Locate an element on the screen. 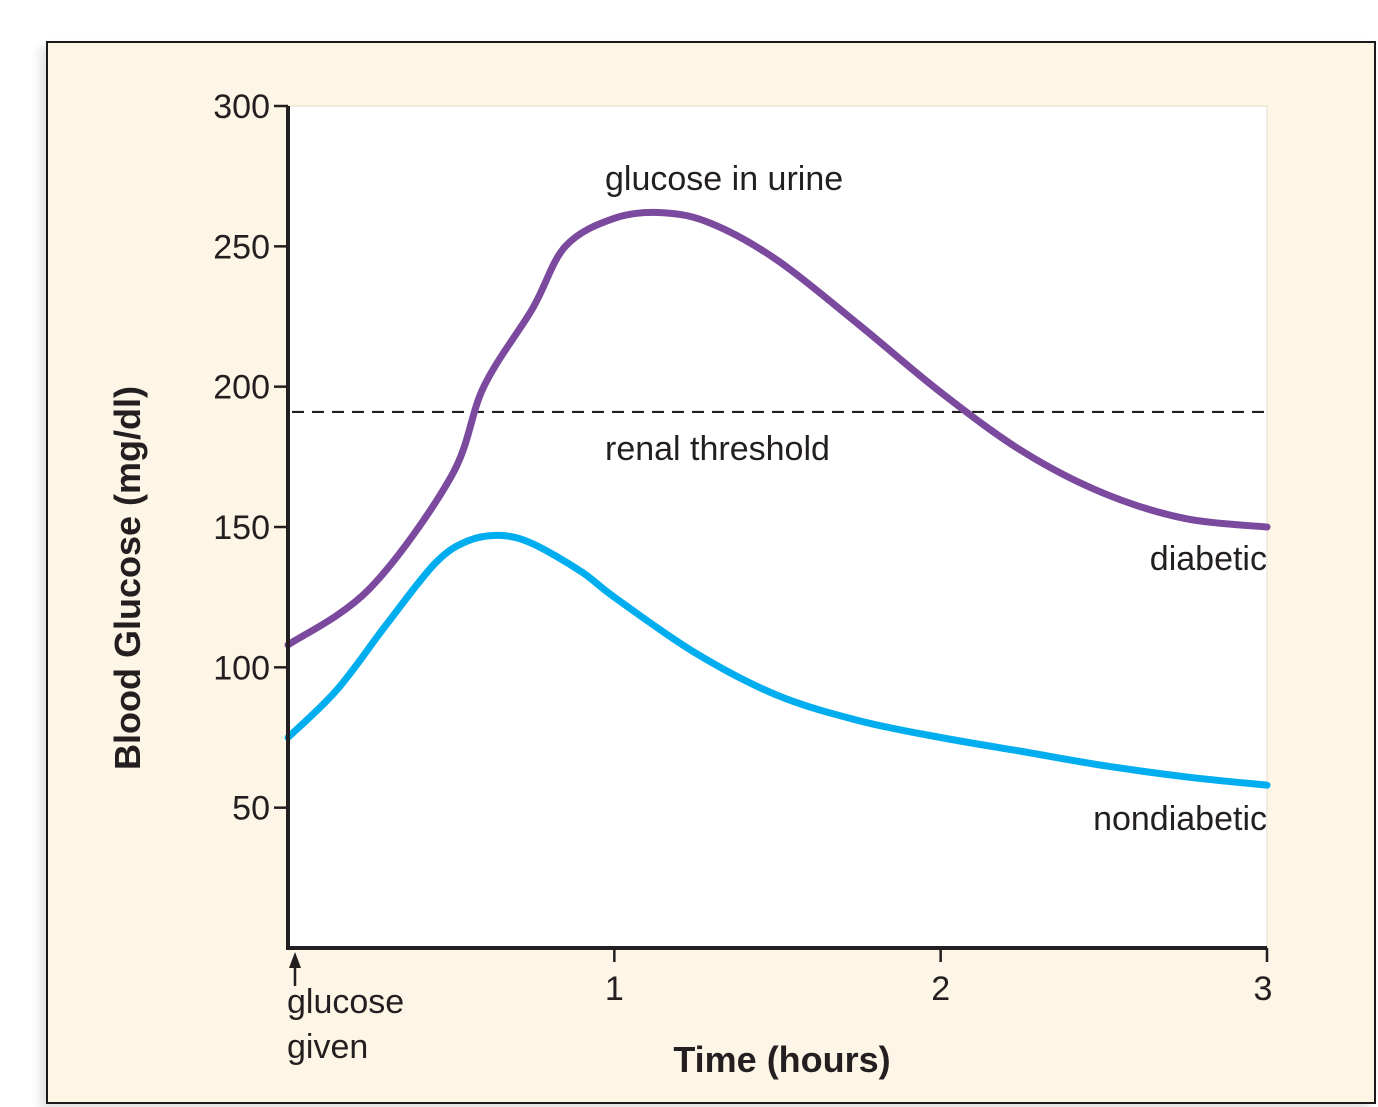  series-label-nondiabetic: nondiabetic is located at coordinates (1180, 819).